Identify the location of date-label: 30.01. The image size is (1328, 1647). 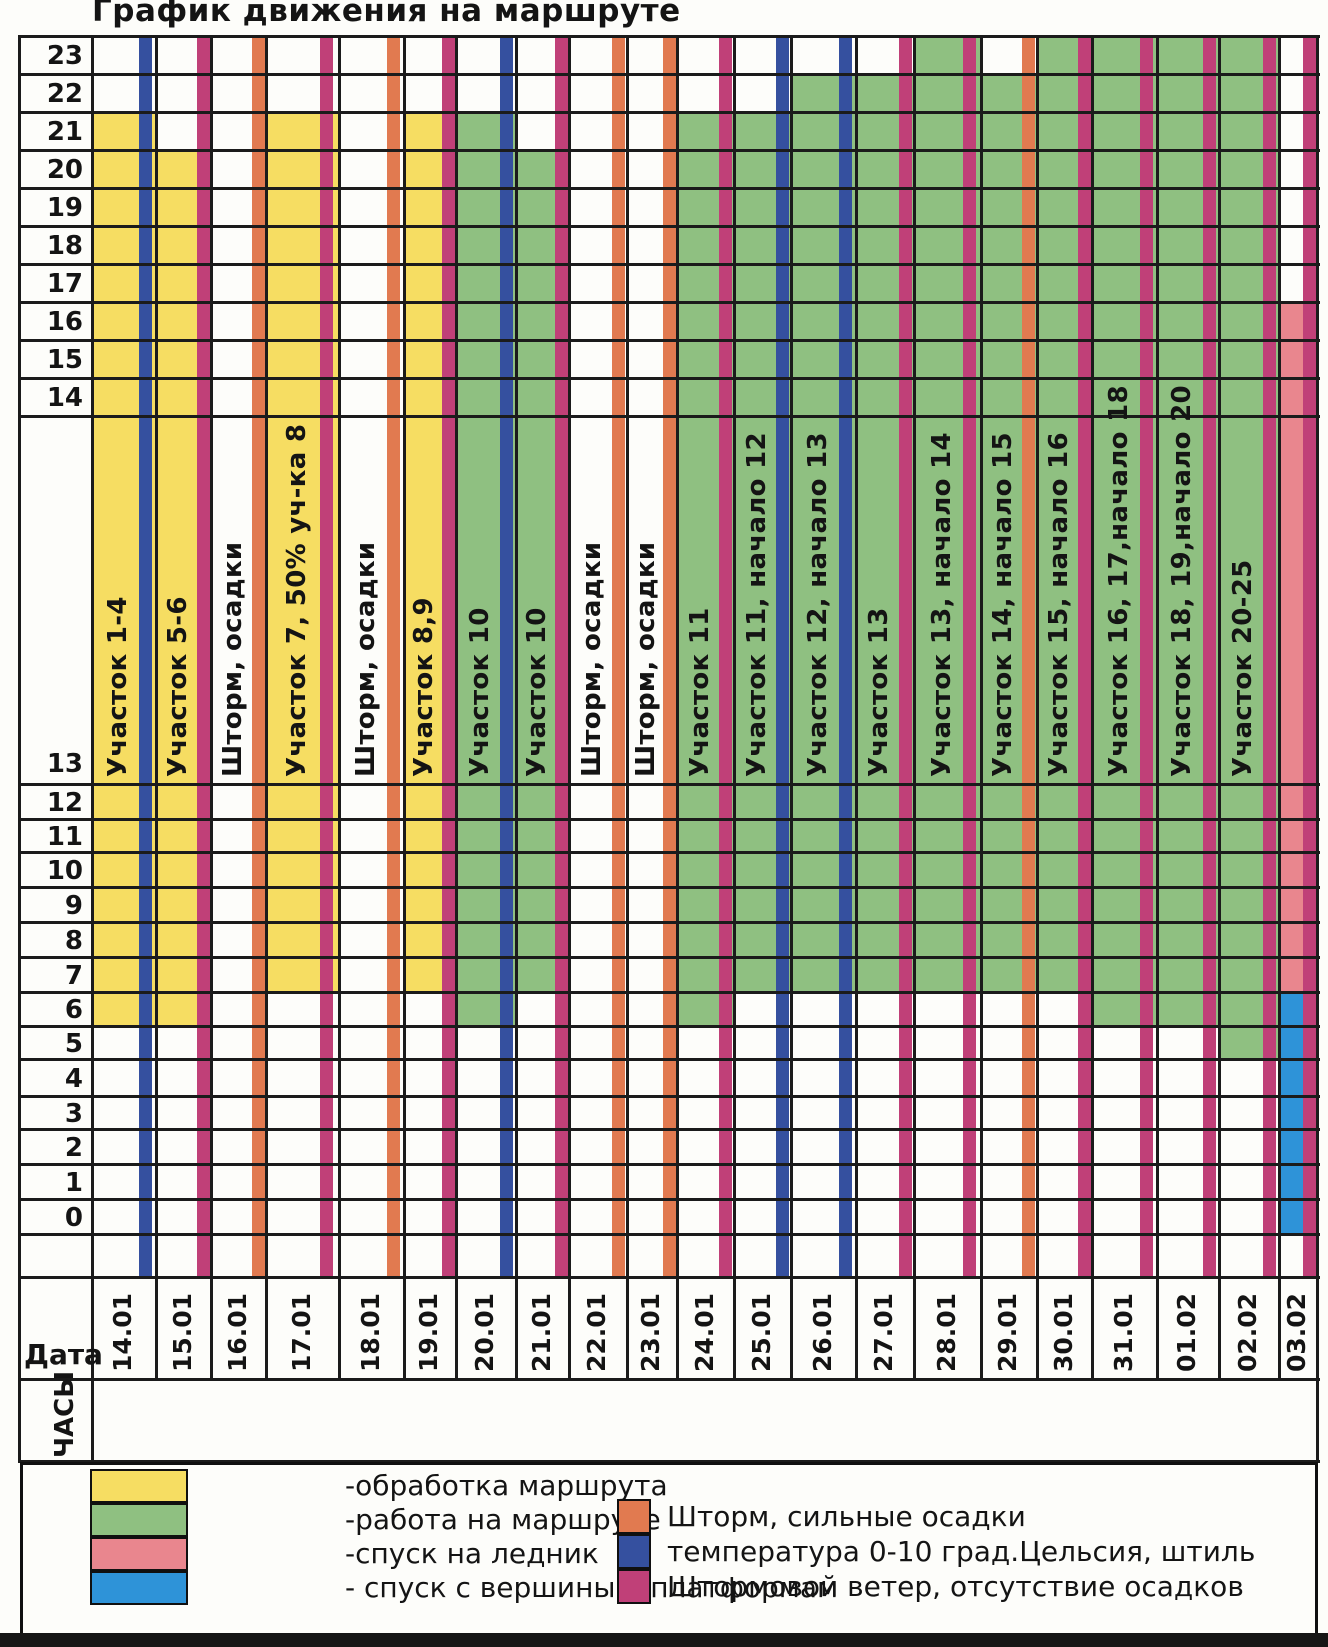
(1063, 1332).